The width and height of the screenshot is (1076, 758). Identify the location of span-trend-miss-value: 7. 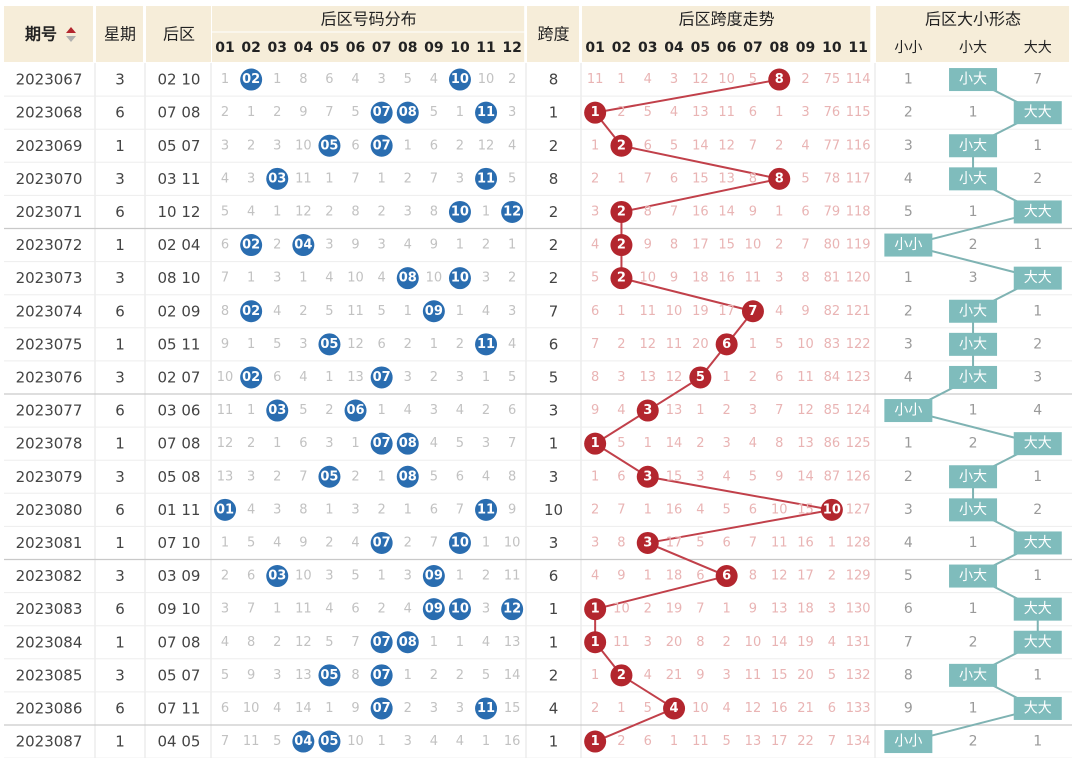
(595, 344).